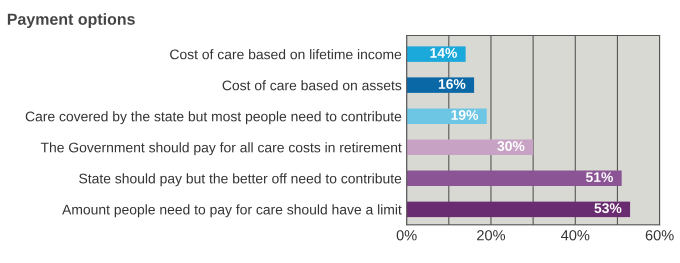  I want to click on y-tick-label: The Government should pay for all care costs in retirement, so click(221, 149).